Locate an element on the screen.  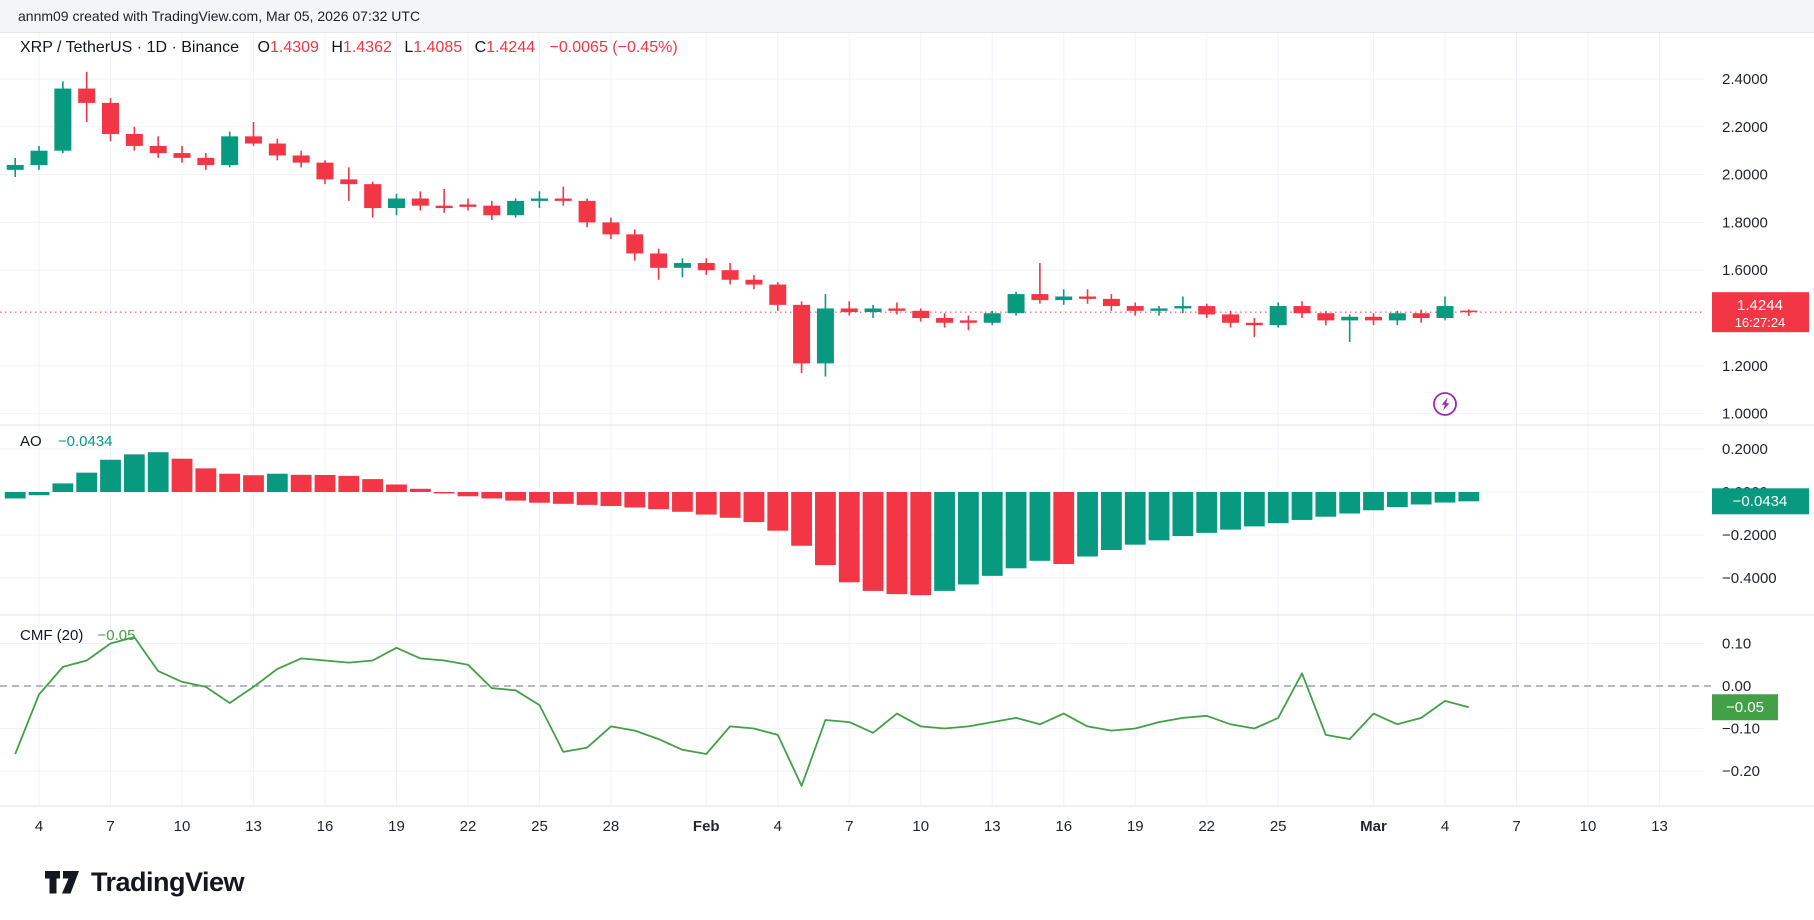
ao-axis-tick: −0.4000 is located at coordinates (1749, 578).